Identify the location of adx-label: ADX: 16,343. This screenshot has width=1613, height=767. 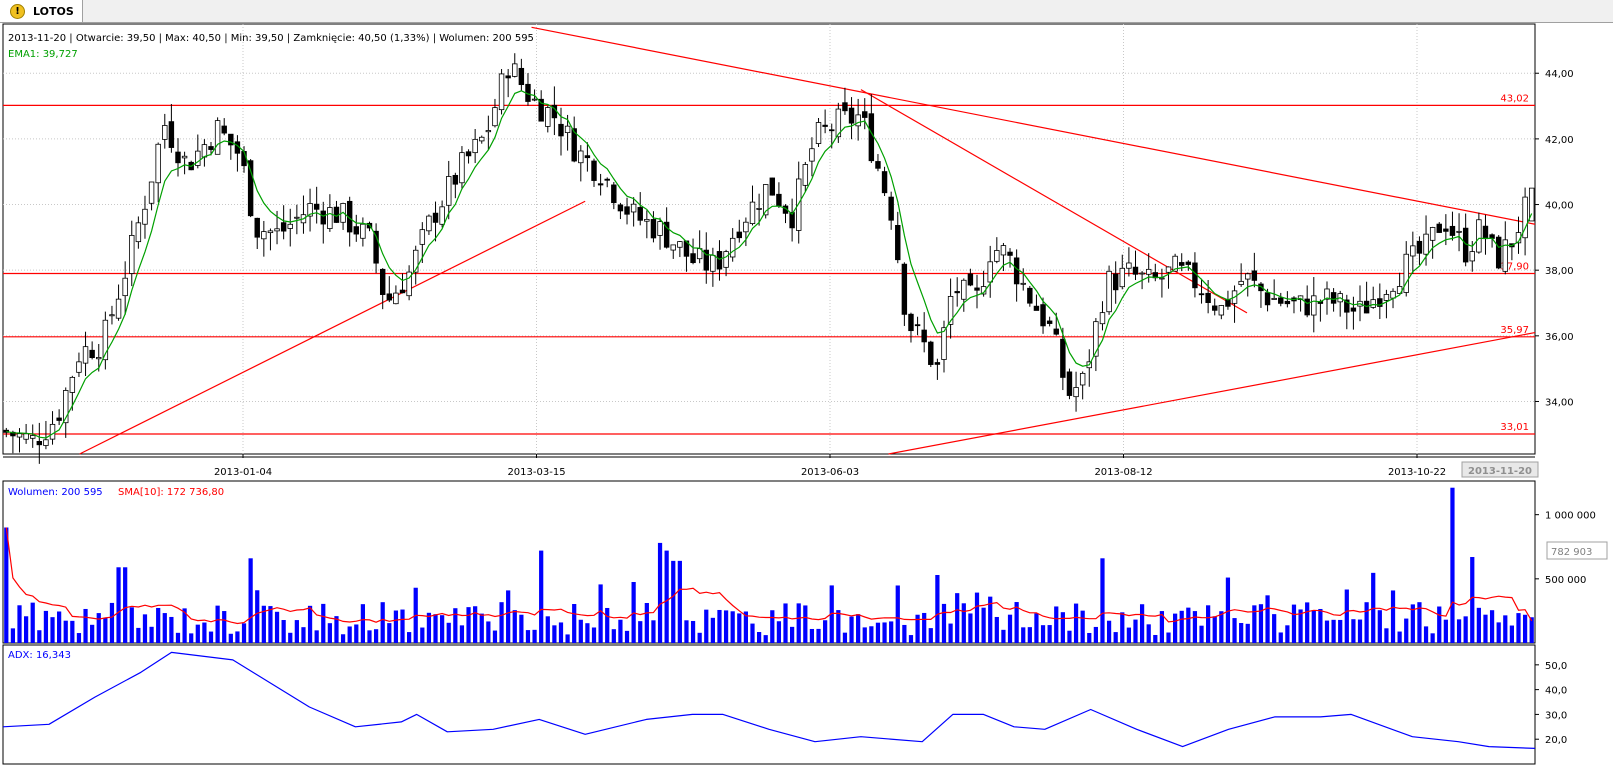
(39, 655).